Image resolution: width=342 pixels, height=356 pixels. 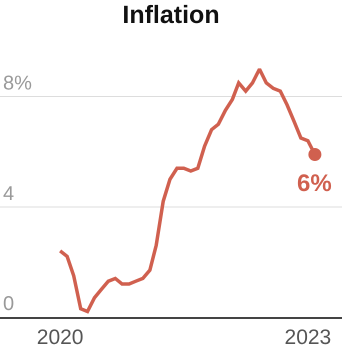 What do you see at coordinates (8, 304) in the screenshot?
I see `y-tick-label: 0` at bounding box center [8, 304].